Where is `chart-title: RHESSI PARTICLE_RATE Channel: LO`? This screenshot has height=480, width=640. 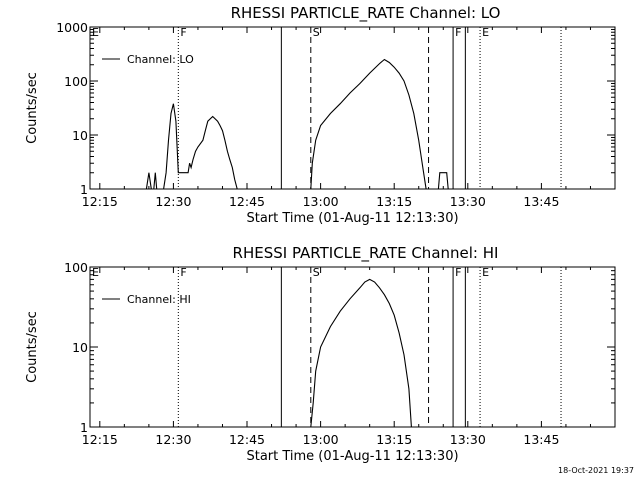
chart-title: RHESSI PARTICLE_RATE Channel: LO is located at coordinates (366, 13).